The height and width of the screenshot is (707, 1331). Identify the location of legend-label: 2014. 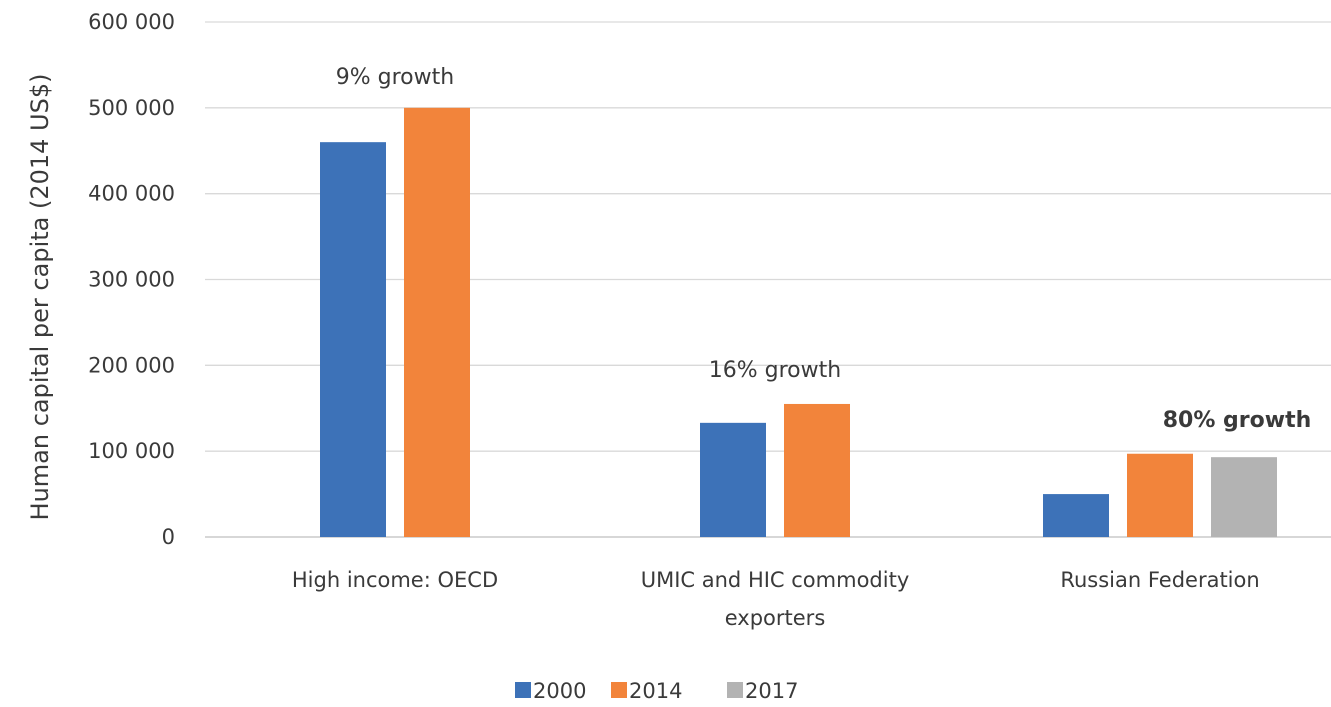
(655, 691).